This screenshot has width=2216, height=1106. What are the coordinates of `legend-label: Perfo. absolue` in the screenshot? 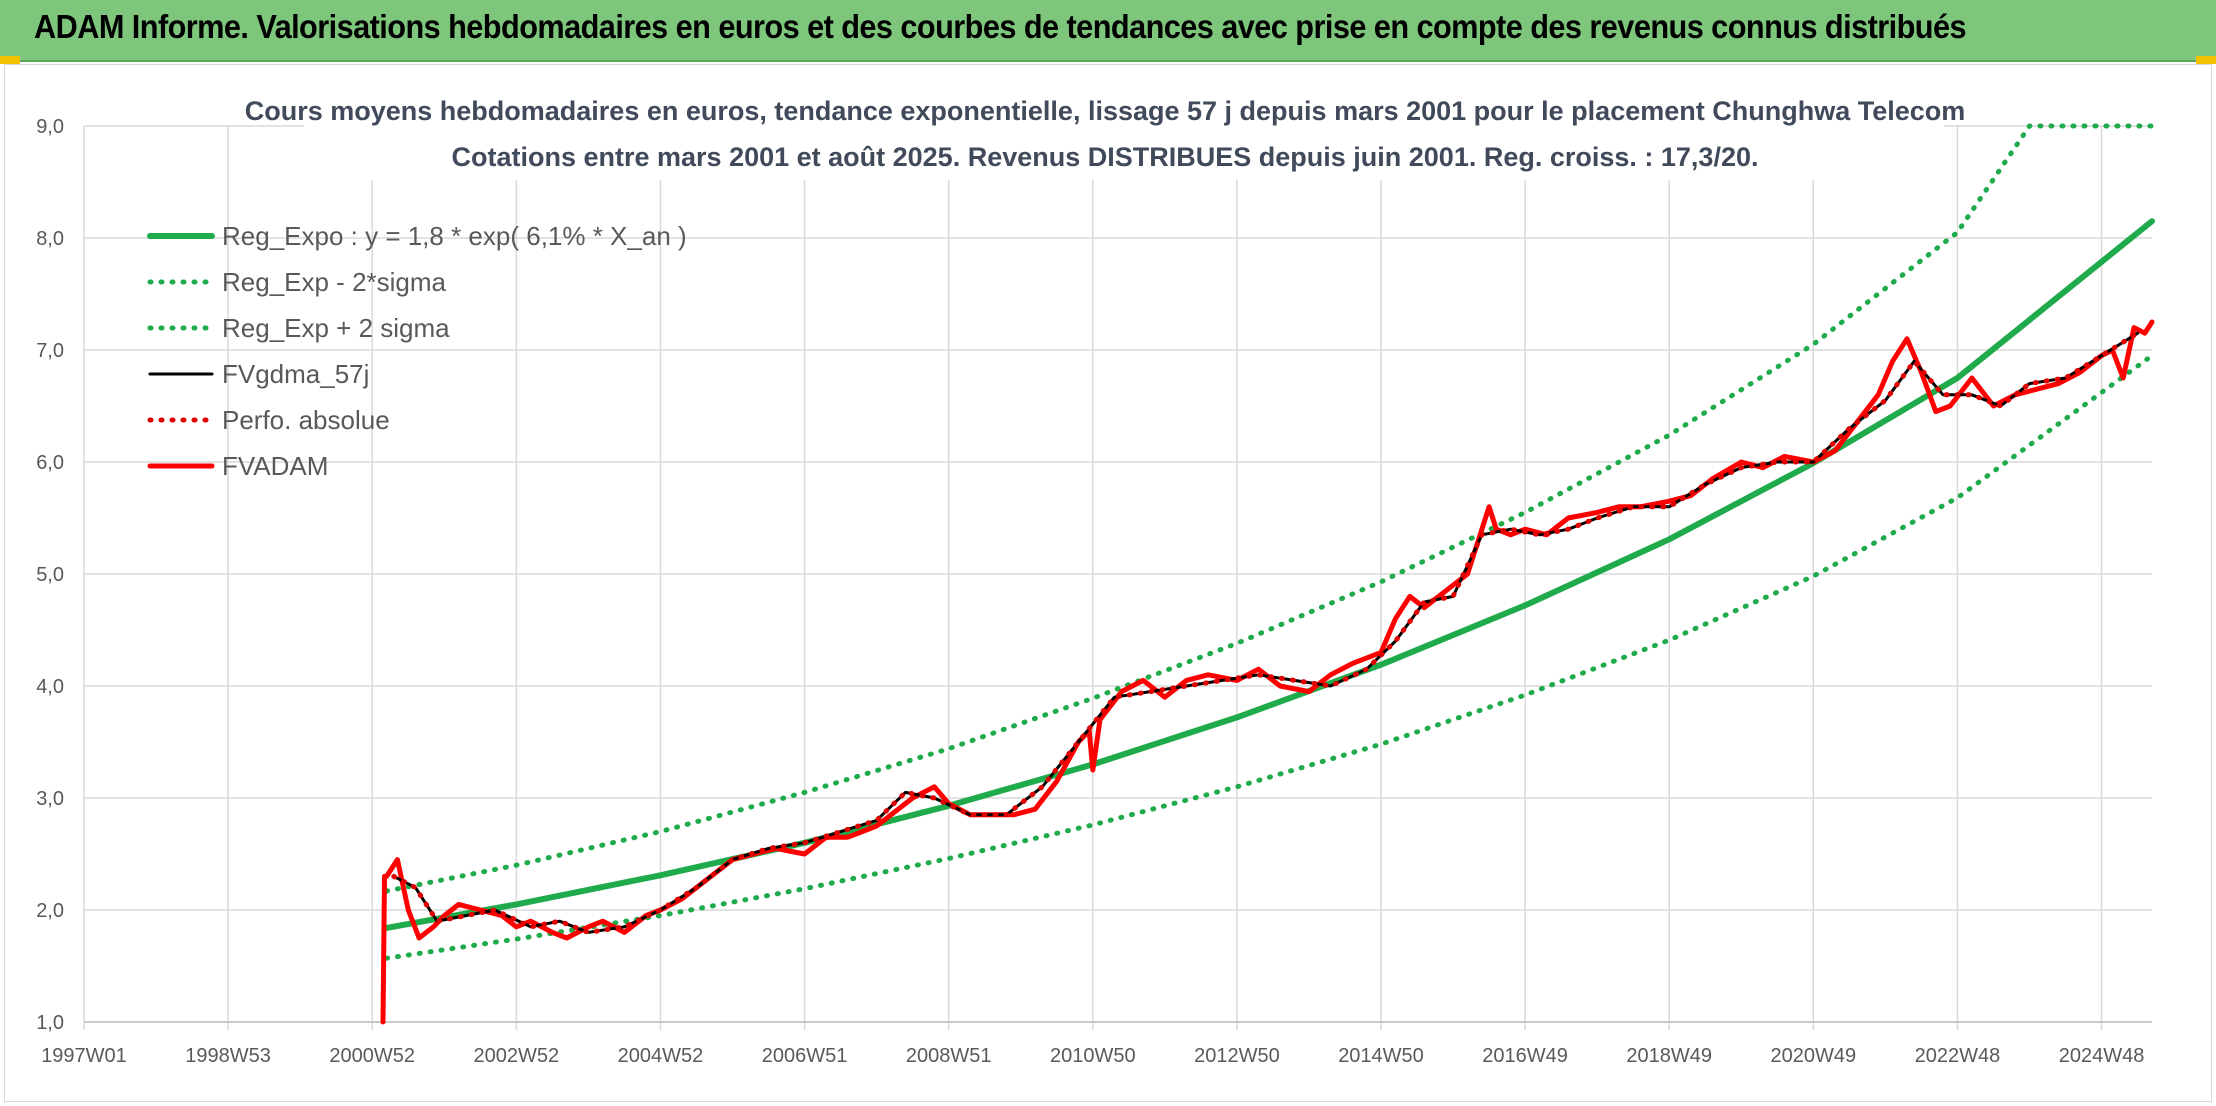 It's located at (306, 420).